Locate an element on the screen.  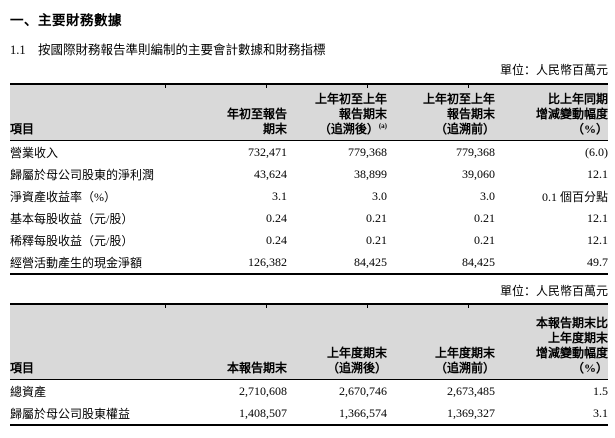
header-line: （追溯後）(a) is located at coordinates (337, 129).